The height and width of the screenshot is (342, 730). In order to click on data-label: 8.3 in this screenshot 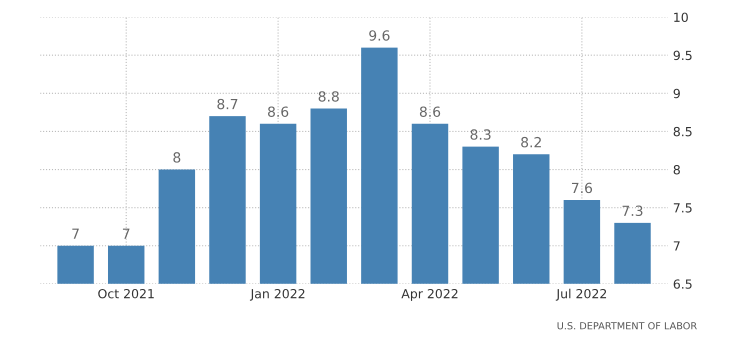, I will do `click(480, 134)`.